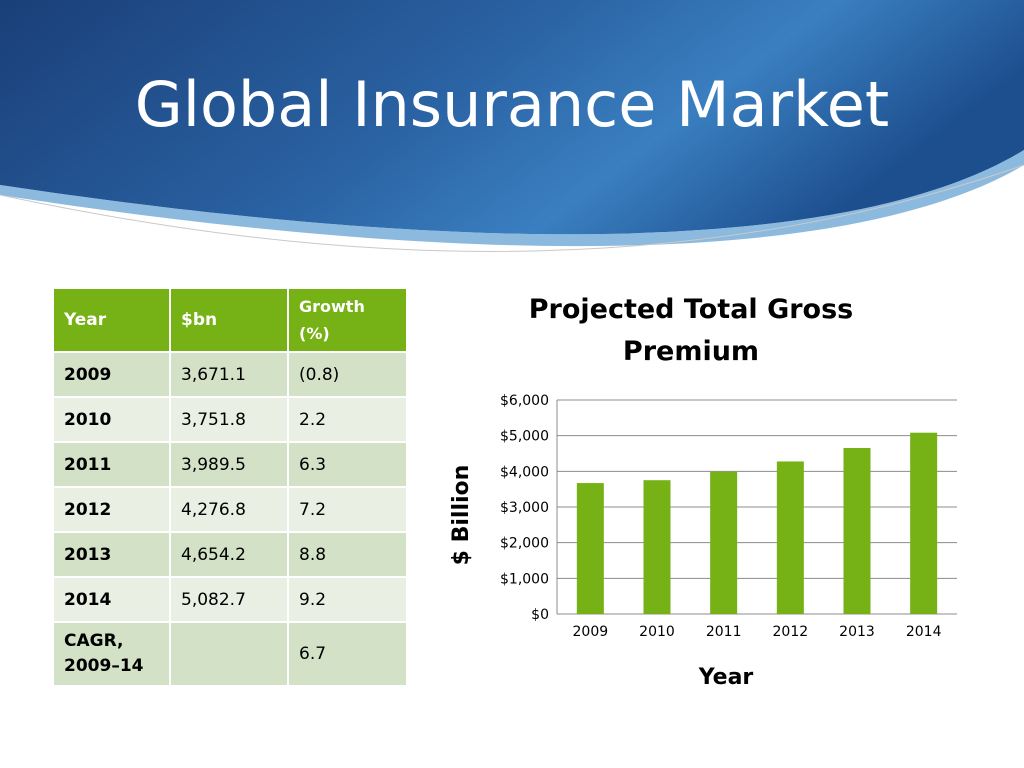 The width and height of the screenshot is (1024, 768). What do you see at coordinates (111, 419) in the screenshot?
I see `table-cell-year: 2010` at bounding box center [111, 419].